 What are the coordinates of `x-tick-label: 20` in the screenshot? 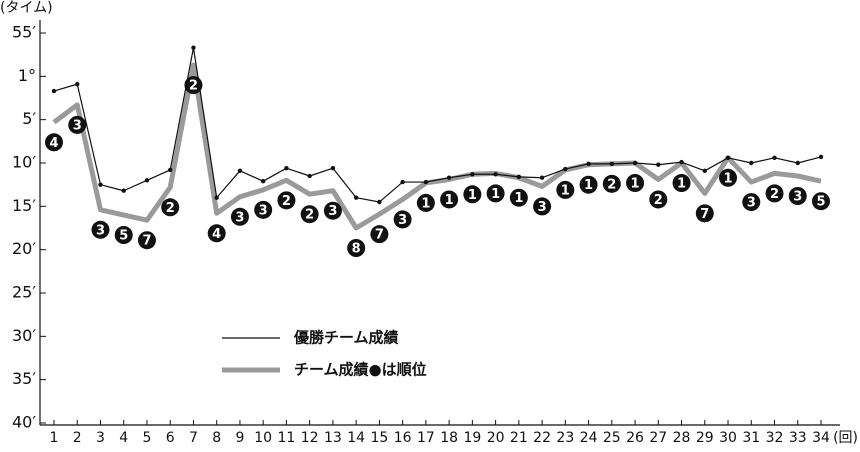 It's located at (496, 438).